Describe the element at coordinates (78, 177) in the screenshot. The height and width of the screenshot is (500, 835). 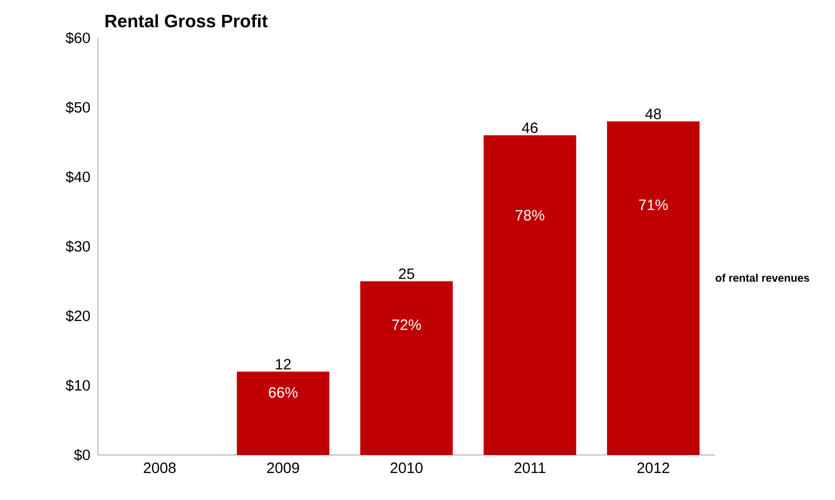
I see `y-tick-label: $40` at that location.